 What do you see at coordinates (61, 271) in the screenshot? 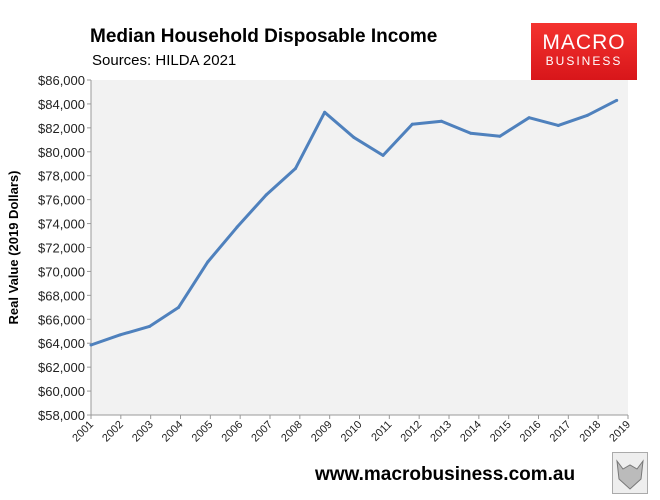
I see `y-tick-label: $70,000` at bounding box center [61, 271].